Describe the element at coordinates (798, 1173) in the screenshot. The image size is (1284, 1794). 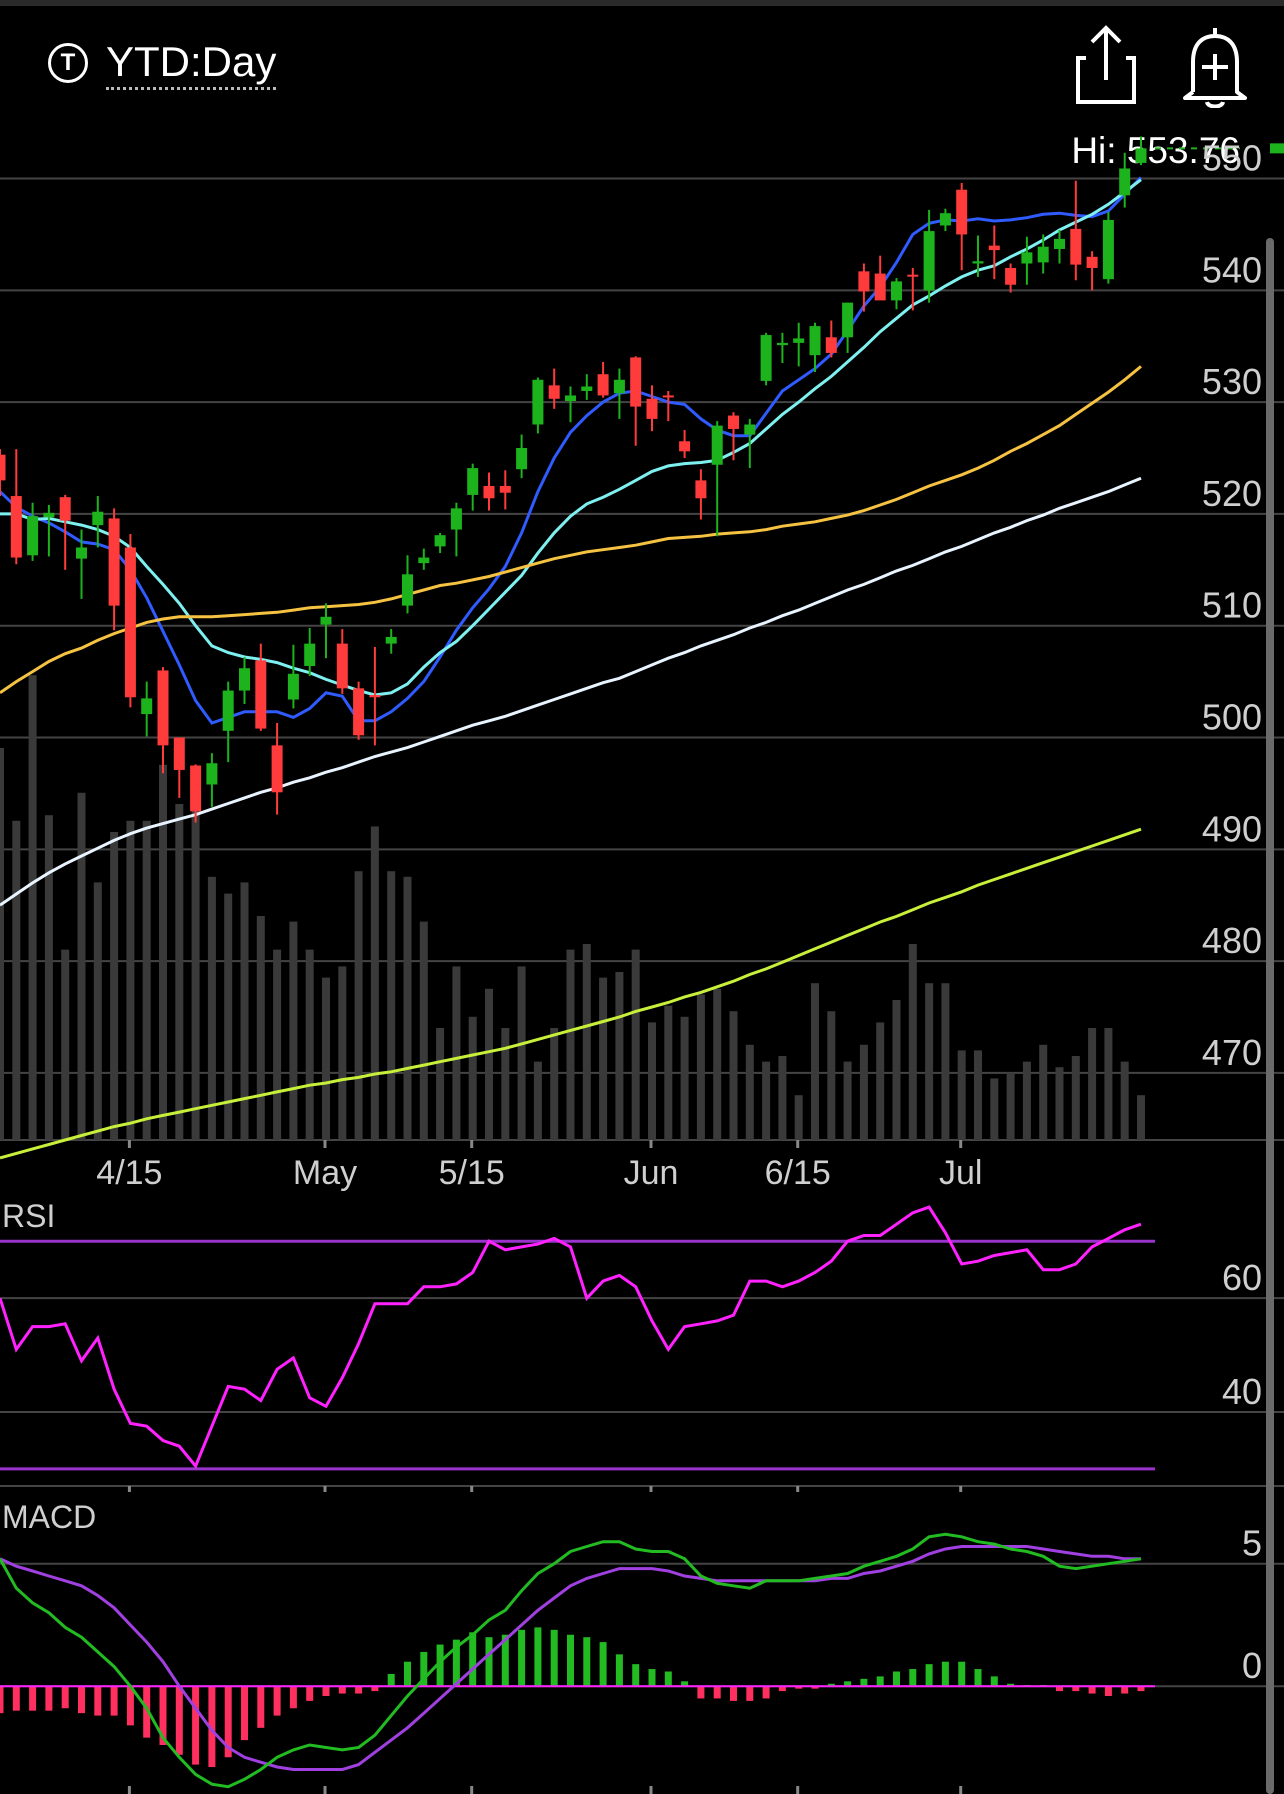
I see `x-axis-label: 6/15` at that location.